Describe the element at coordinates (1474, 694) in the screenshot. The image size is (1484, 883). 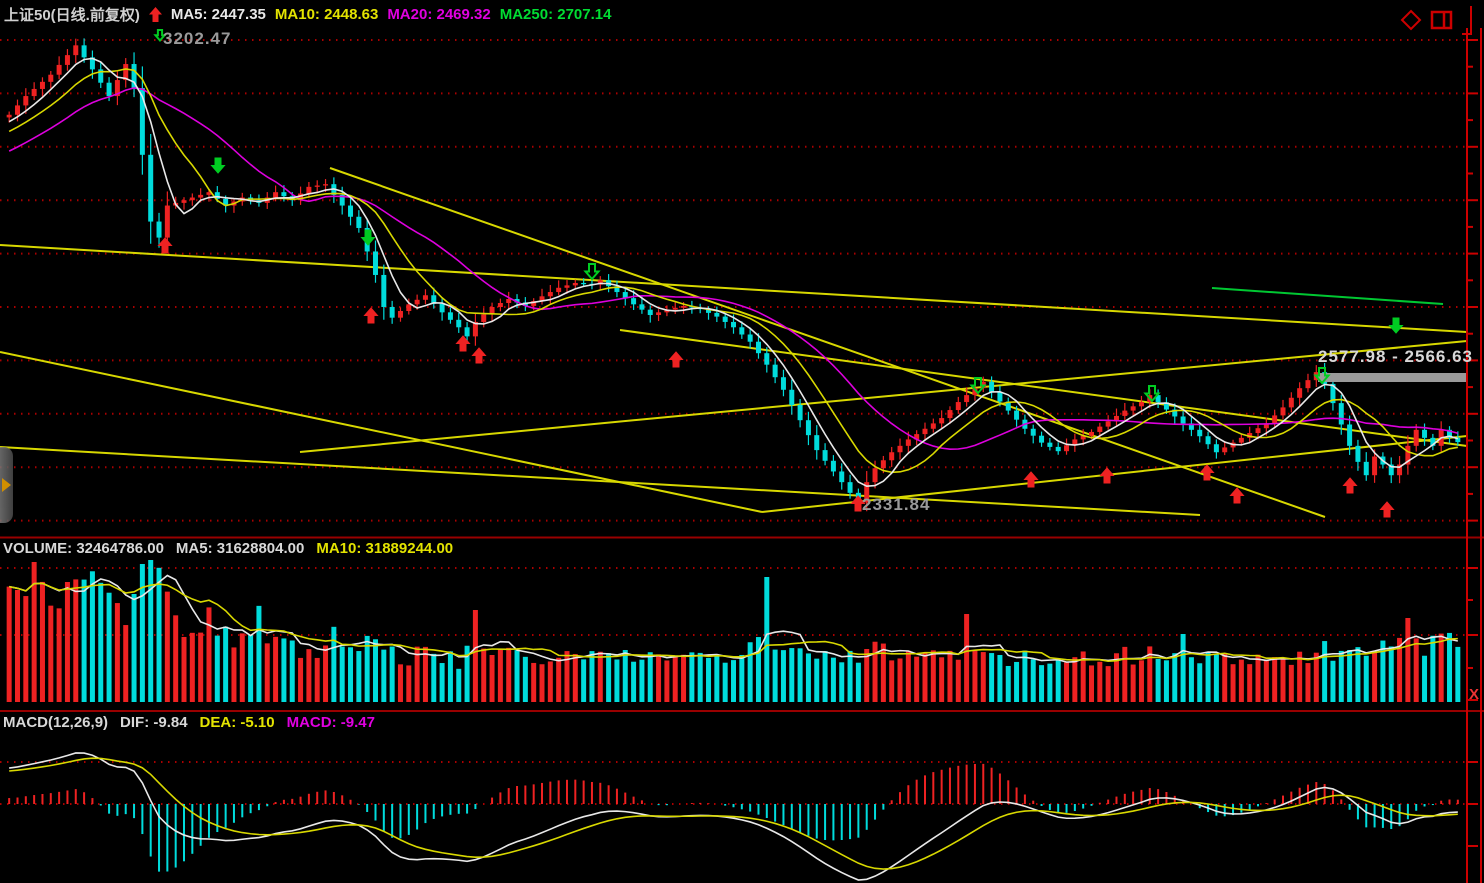
I see `close-indicator-button: X` at that location.